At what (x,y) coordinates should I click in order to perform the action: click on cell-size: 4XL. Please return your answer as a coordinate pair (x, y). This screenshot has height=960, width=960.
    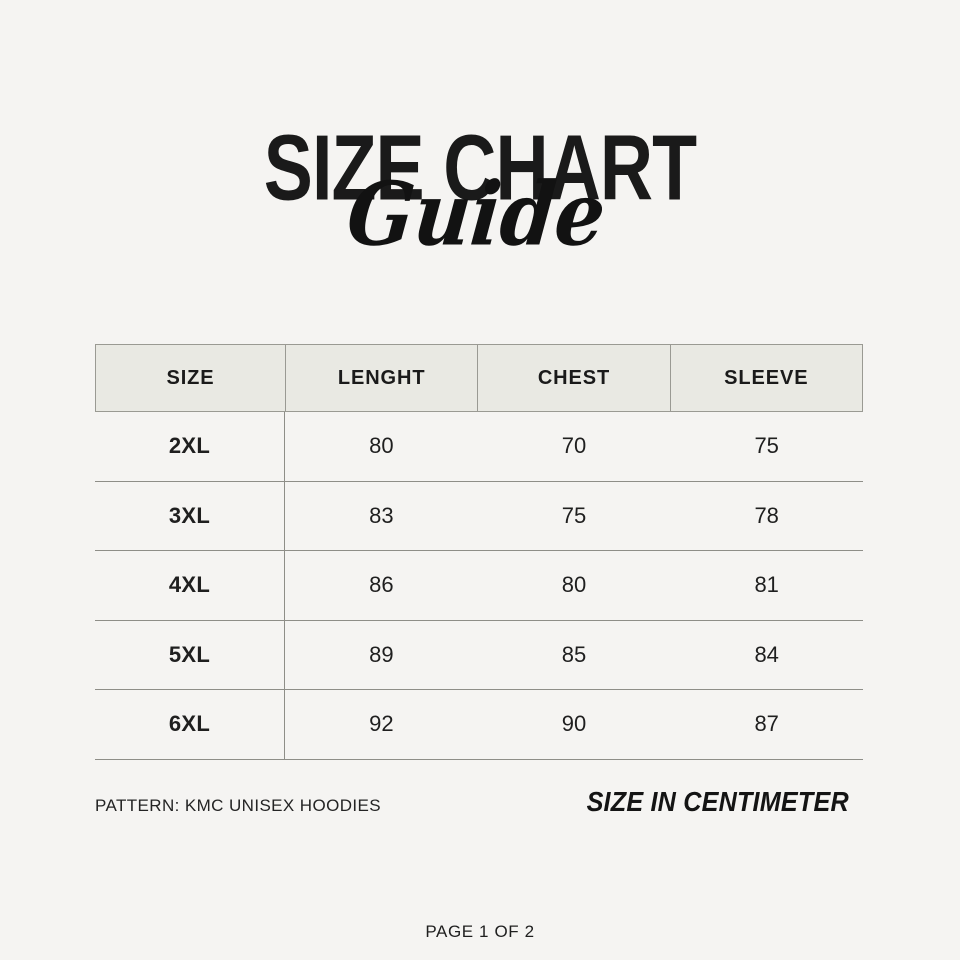
    Looking at the image, I should click on (190, 585).